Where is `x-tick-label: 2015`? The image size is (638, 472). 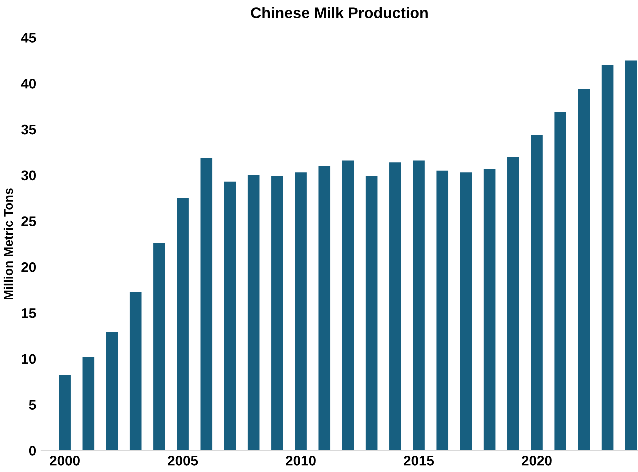 x-tick-label: 2015 is located at coordinates (419, 461).